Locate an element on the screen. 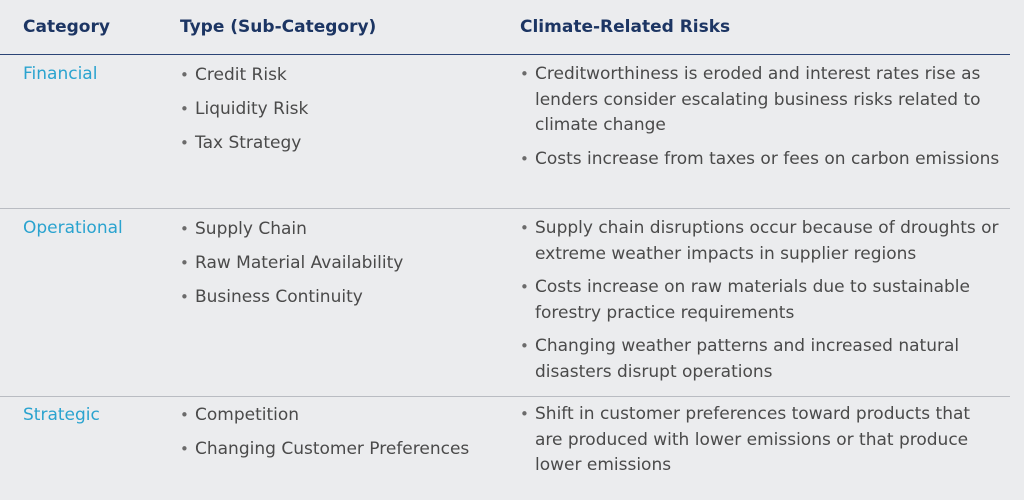 The image size is (1024, 500). list-item: • Changing Customer Preferences is located at coordinates (325, 449).